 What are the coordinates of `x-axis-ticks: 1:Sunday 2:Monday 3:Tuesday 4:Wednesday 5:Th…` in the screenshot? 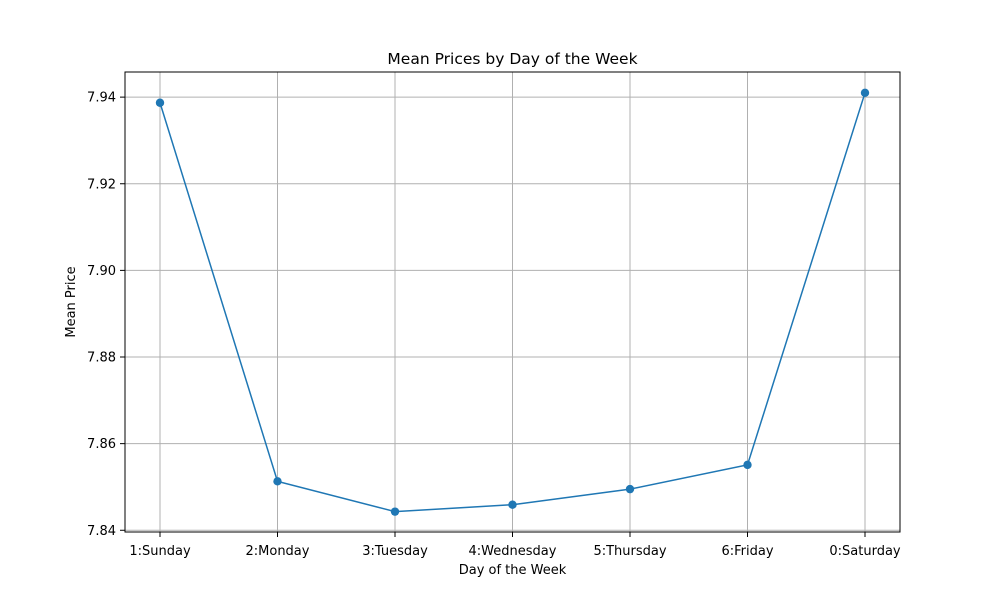 It's located at (515, 545).